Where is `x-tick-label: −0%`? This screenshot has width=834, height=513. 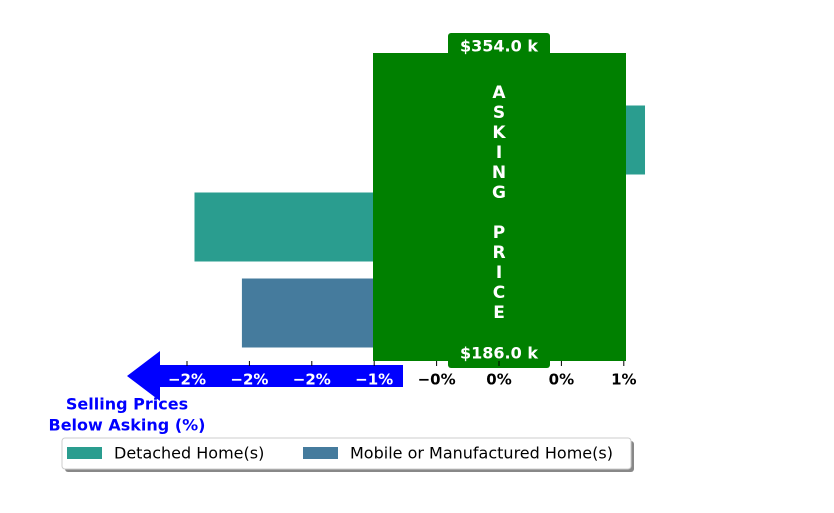 x-tick-label: −0% is located at coordinates (437, 380).